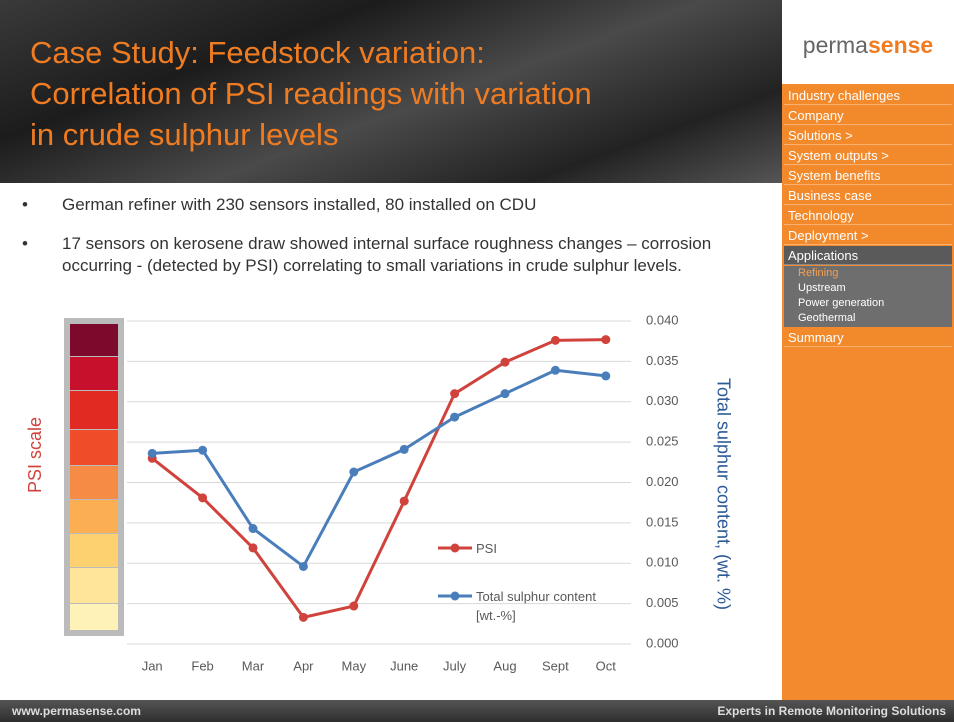 The width and height of the screenshot is (954, 722). Describe the element at coordinates (486, 548) in the screenshot. I see `legend-label: PSI` at that location.